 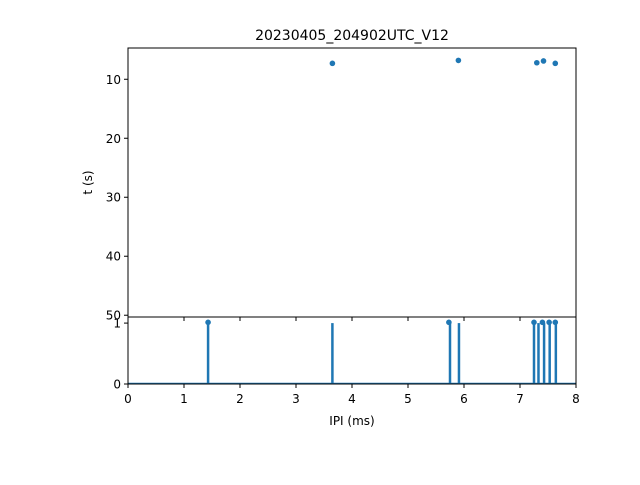 I want to click on y-tick-label-bottom-0: 0, so click(x=117, y=385).